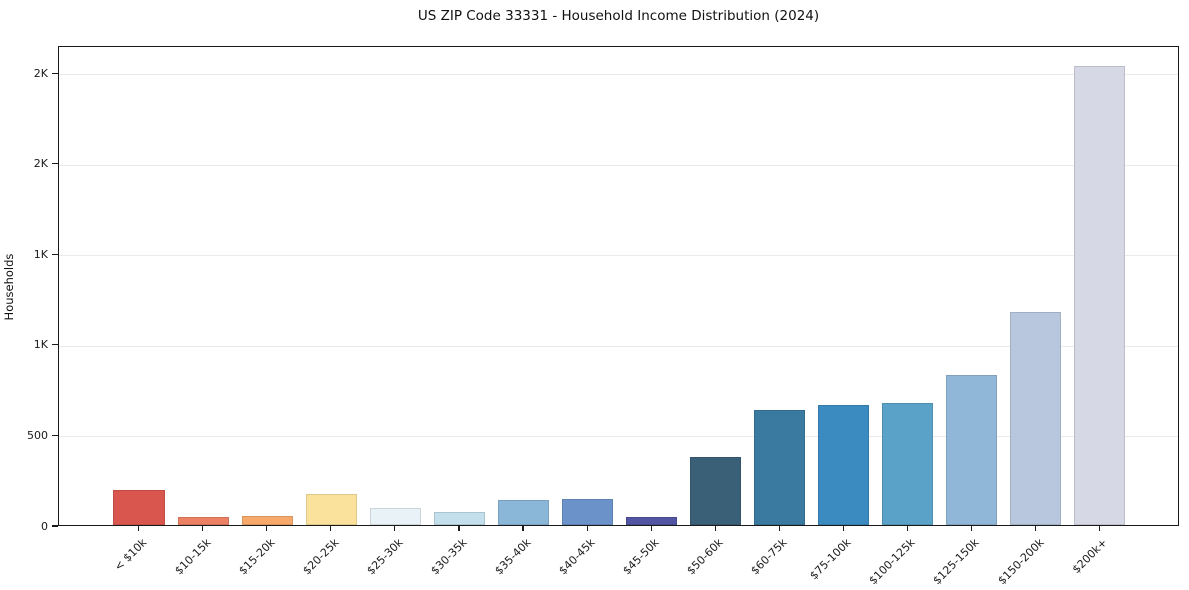  I want to click on bar-$45-50k, so click(651, 521).